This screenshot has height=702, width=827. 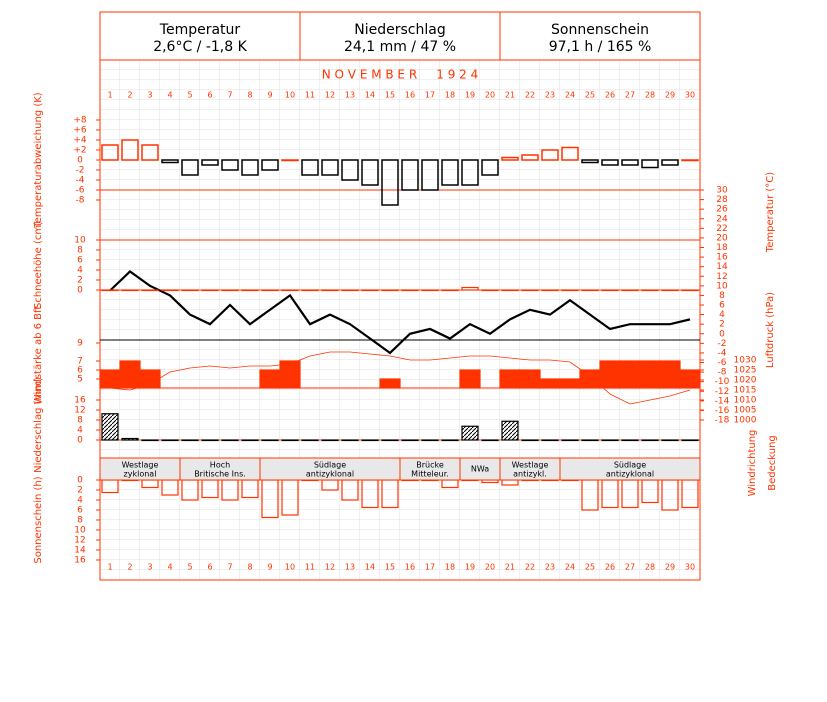 What do you see at coordinates (80, 380) in the screenshot?
I see `y-tick-label: 5` at bounding box center [80, 380].